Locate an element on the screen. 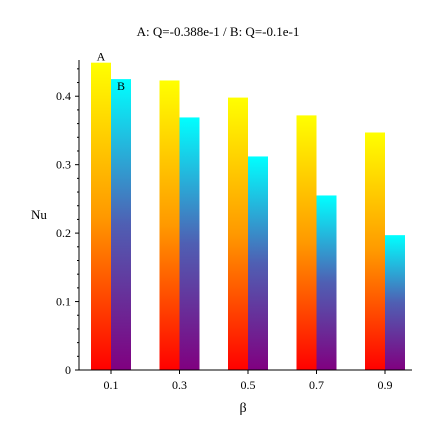 The width and height of the screenshot is (441, 422). x-axis-label: β is located at coordinates (242, 408).